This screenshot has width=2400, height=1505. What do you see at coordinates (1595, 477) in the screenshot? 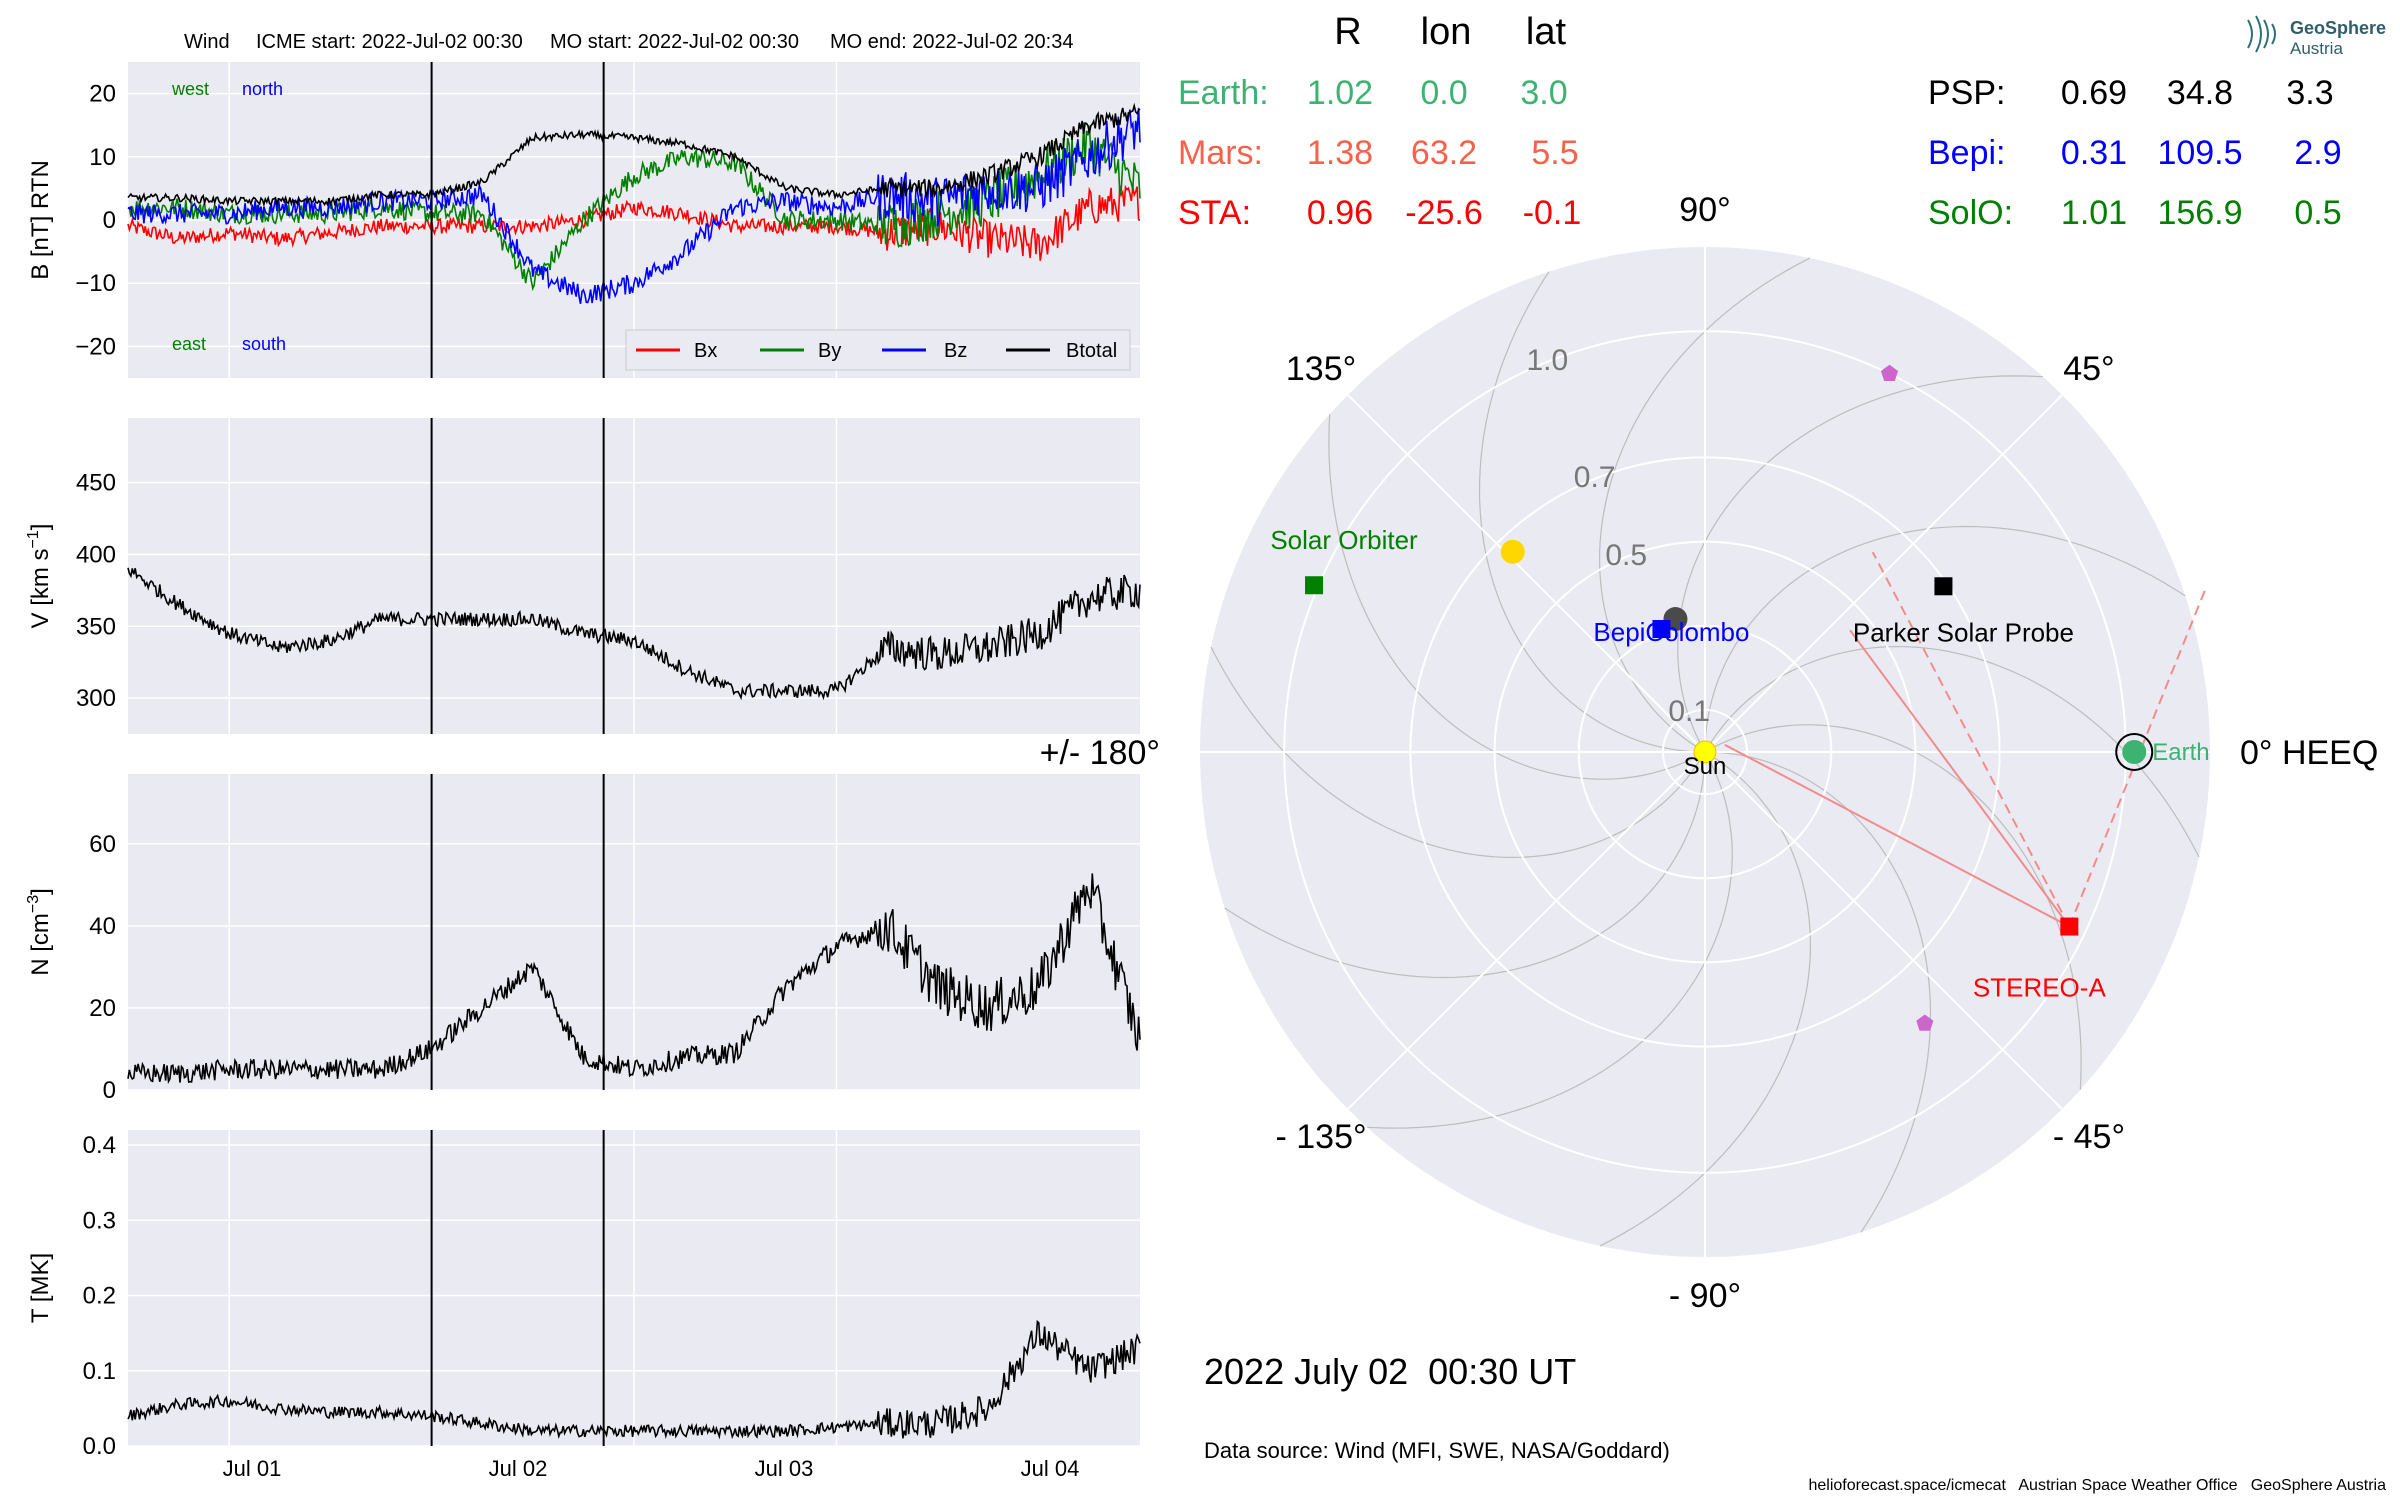
I see `ring-label: 0.7` at bounding box center [1595, 477].